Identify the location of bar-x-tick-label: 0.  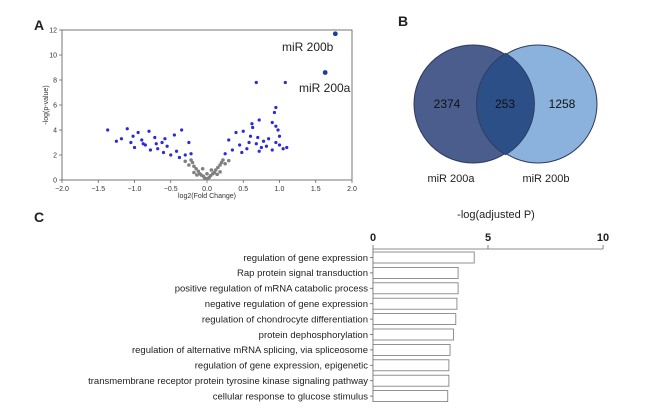
(373, 238).